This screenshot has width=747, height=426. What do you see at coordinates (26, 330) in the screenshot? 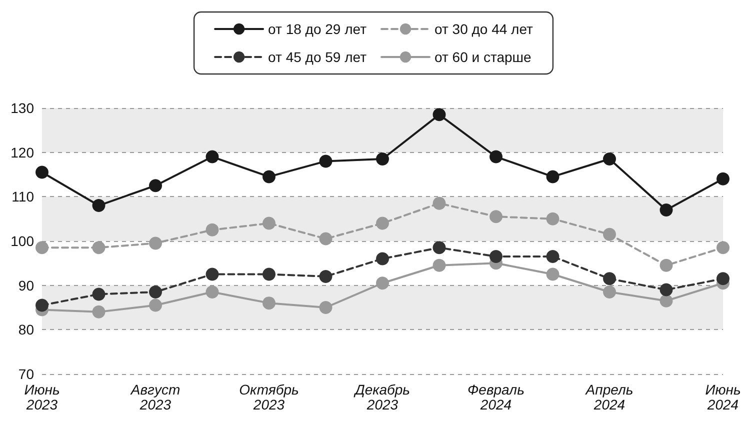
I see `y-tick-label: 80` at bounding box center [26, 330].